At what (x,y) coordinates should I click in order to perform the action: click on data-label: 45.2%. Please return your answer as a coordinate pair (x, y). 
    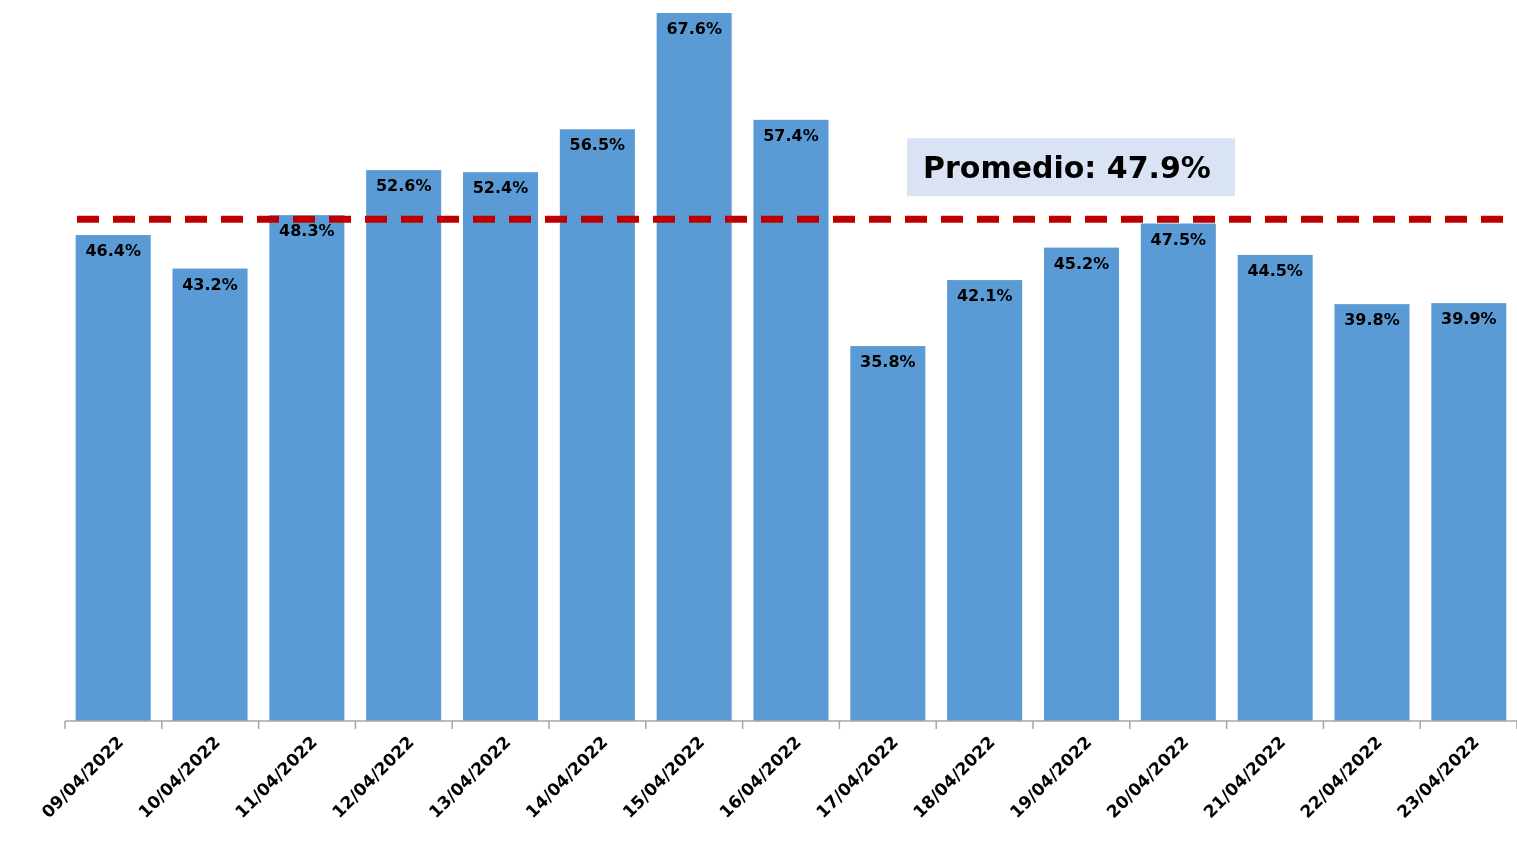
    Looking at the image, I should click on (1081, 263).